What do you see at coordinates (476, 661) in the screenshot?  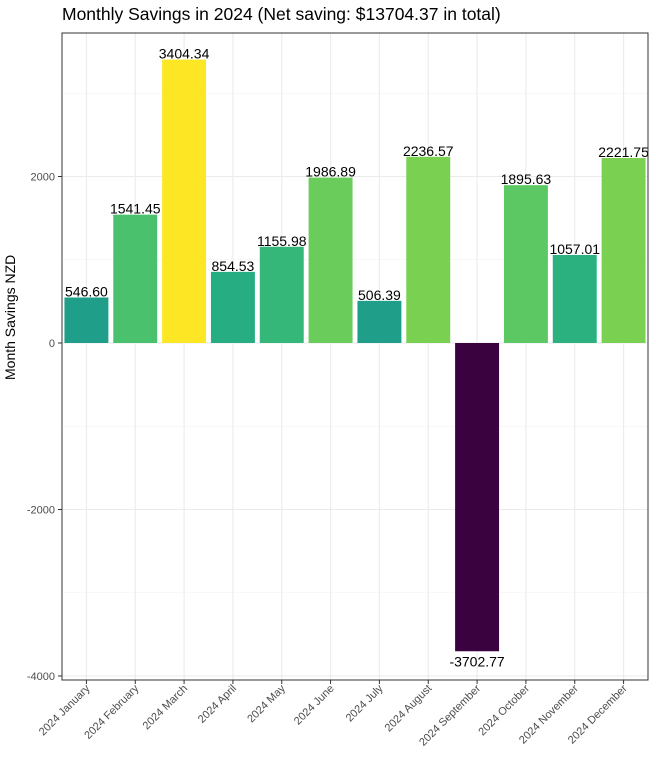 I see `bar-value-label: -3702.77` at bounding box center [476, 661].